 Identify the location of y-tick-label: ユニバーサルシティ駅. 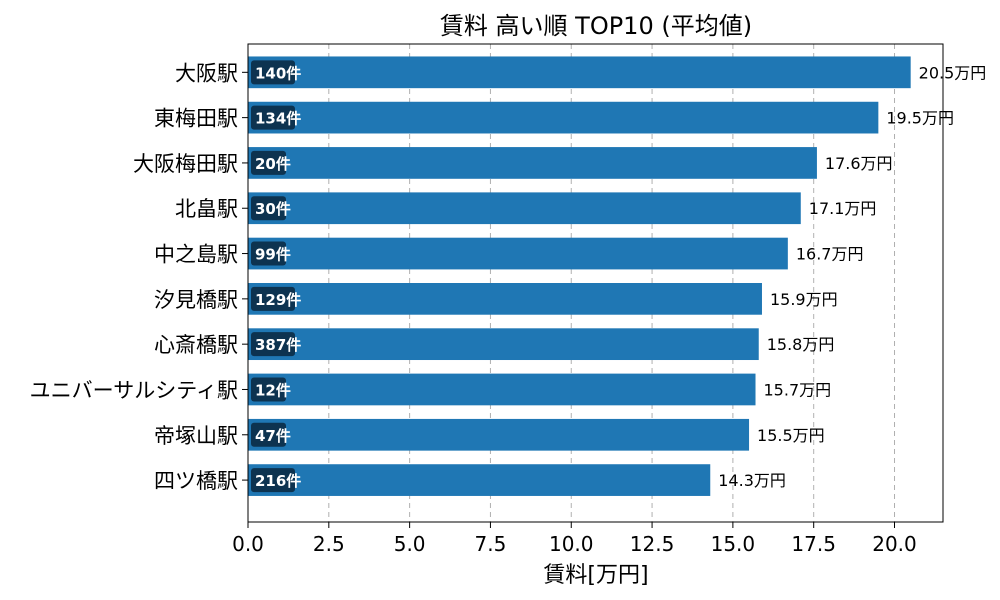
(134, 390).